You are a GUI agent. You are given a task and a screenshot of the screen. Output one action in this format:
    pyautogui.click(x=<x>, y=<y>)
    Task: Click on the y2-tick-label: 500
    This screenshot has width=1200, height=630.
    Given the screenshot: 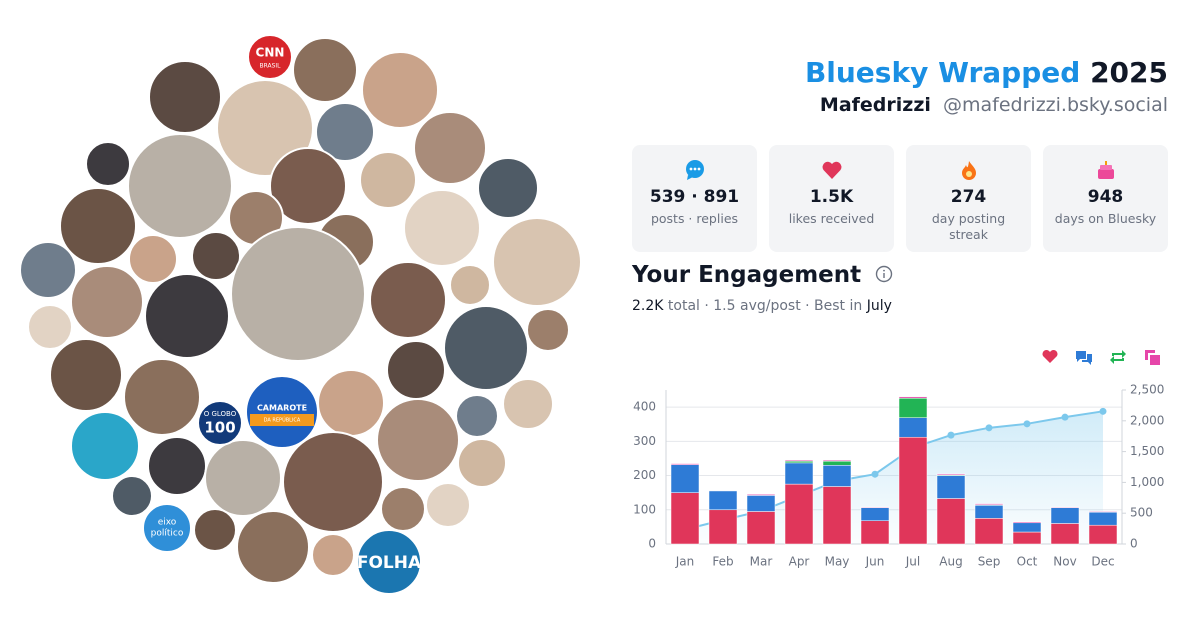 What is the action you would take?
    pyautogui.click(x=1141, y=513)
    